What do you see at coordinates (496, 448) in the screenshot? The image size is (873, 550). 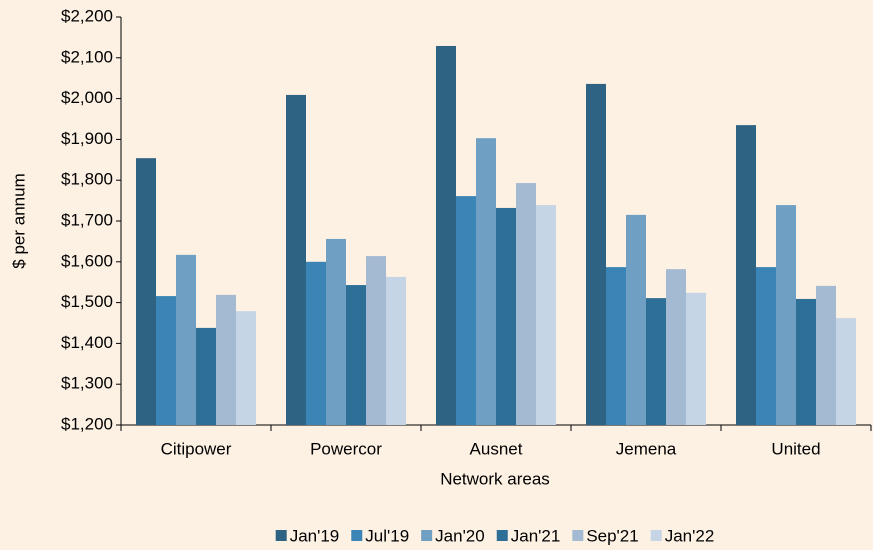 I see `x-tick-label: Ausnet` at bounding box center [496, 448].